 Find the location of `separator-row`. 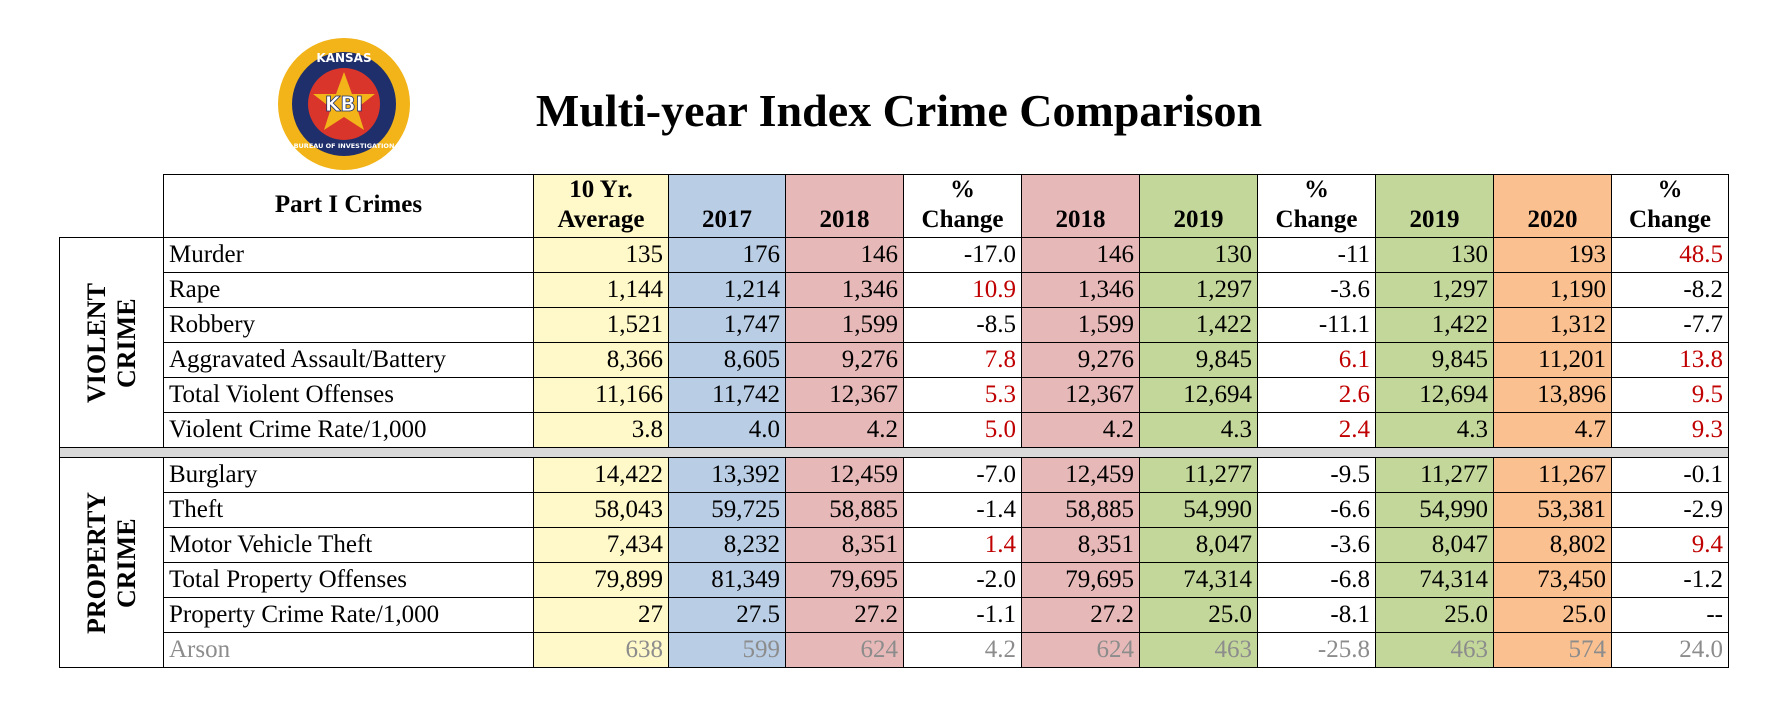

separator-row is located at coordinates (894, 452).